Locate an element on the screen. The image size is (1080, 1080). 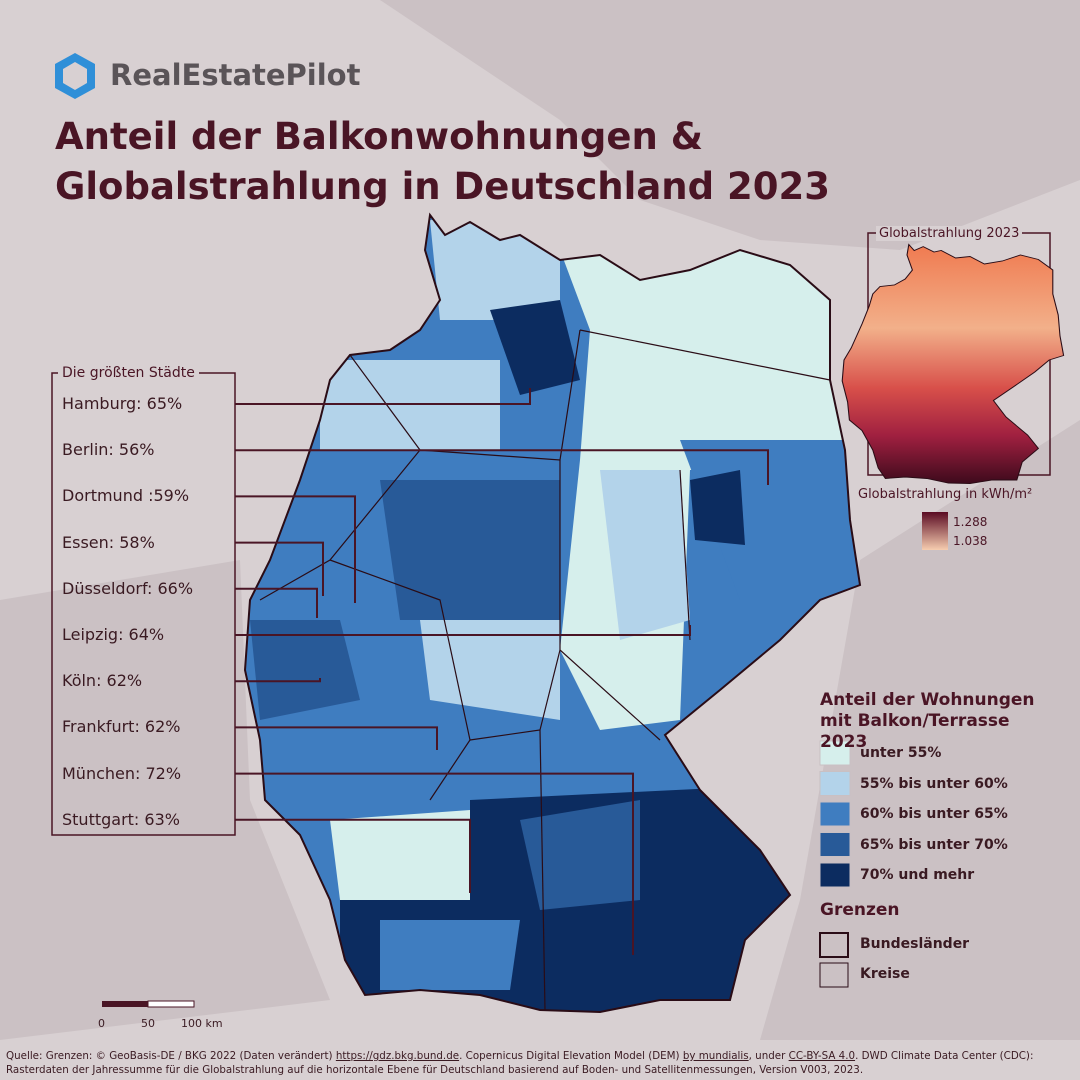
scale-label: 50 is located at coordinates (148, 1023).